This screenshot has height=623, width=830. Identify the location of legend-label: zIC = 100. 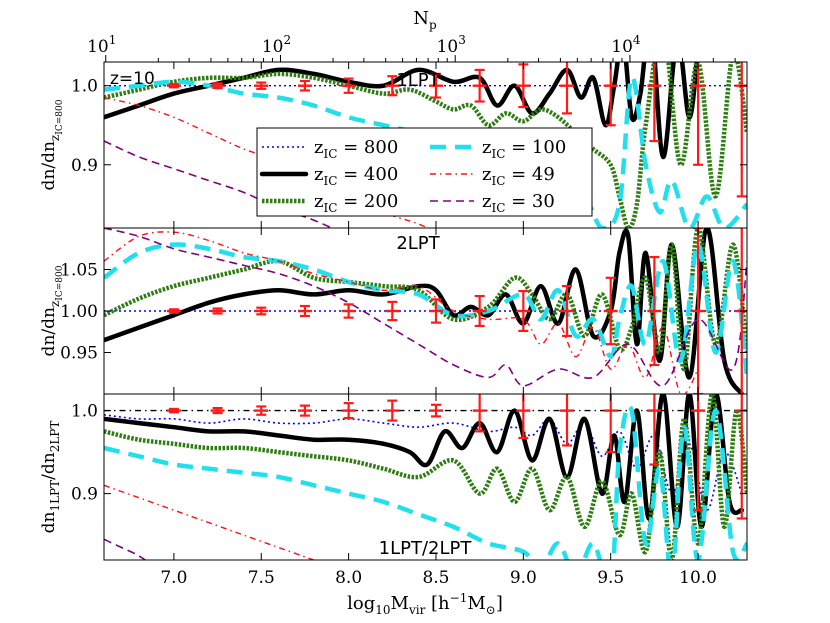
(524, 149).